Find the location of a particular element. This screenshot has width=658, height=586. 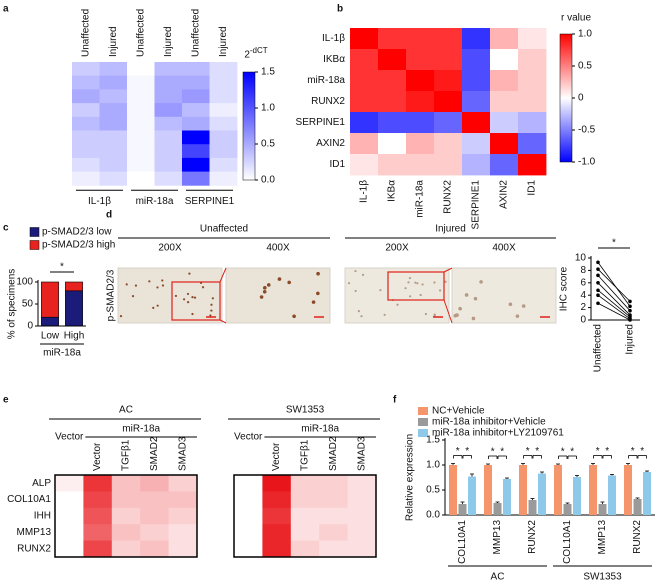

colorbar-tick-label: 0.5 is located at coordinates (268, 144).